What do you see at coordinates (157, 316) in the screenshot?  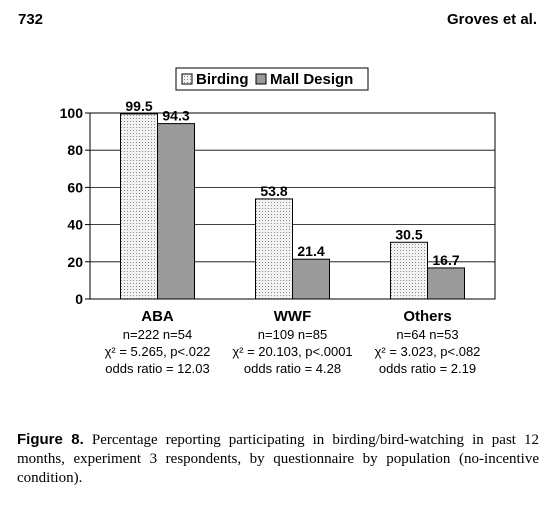 I see `category-label: ABA` at bounding box center [157, 316].